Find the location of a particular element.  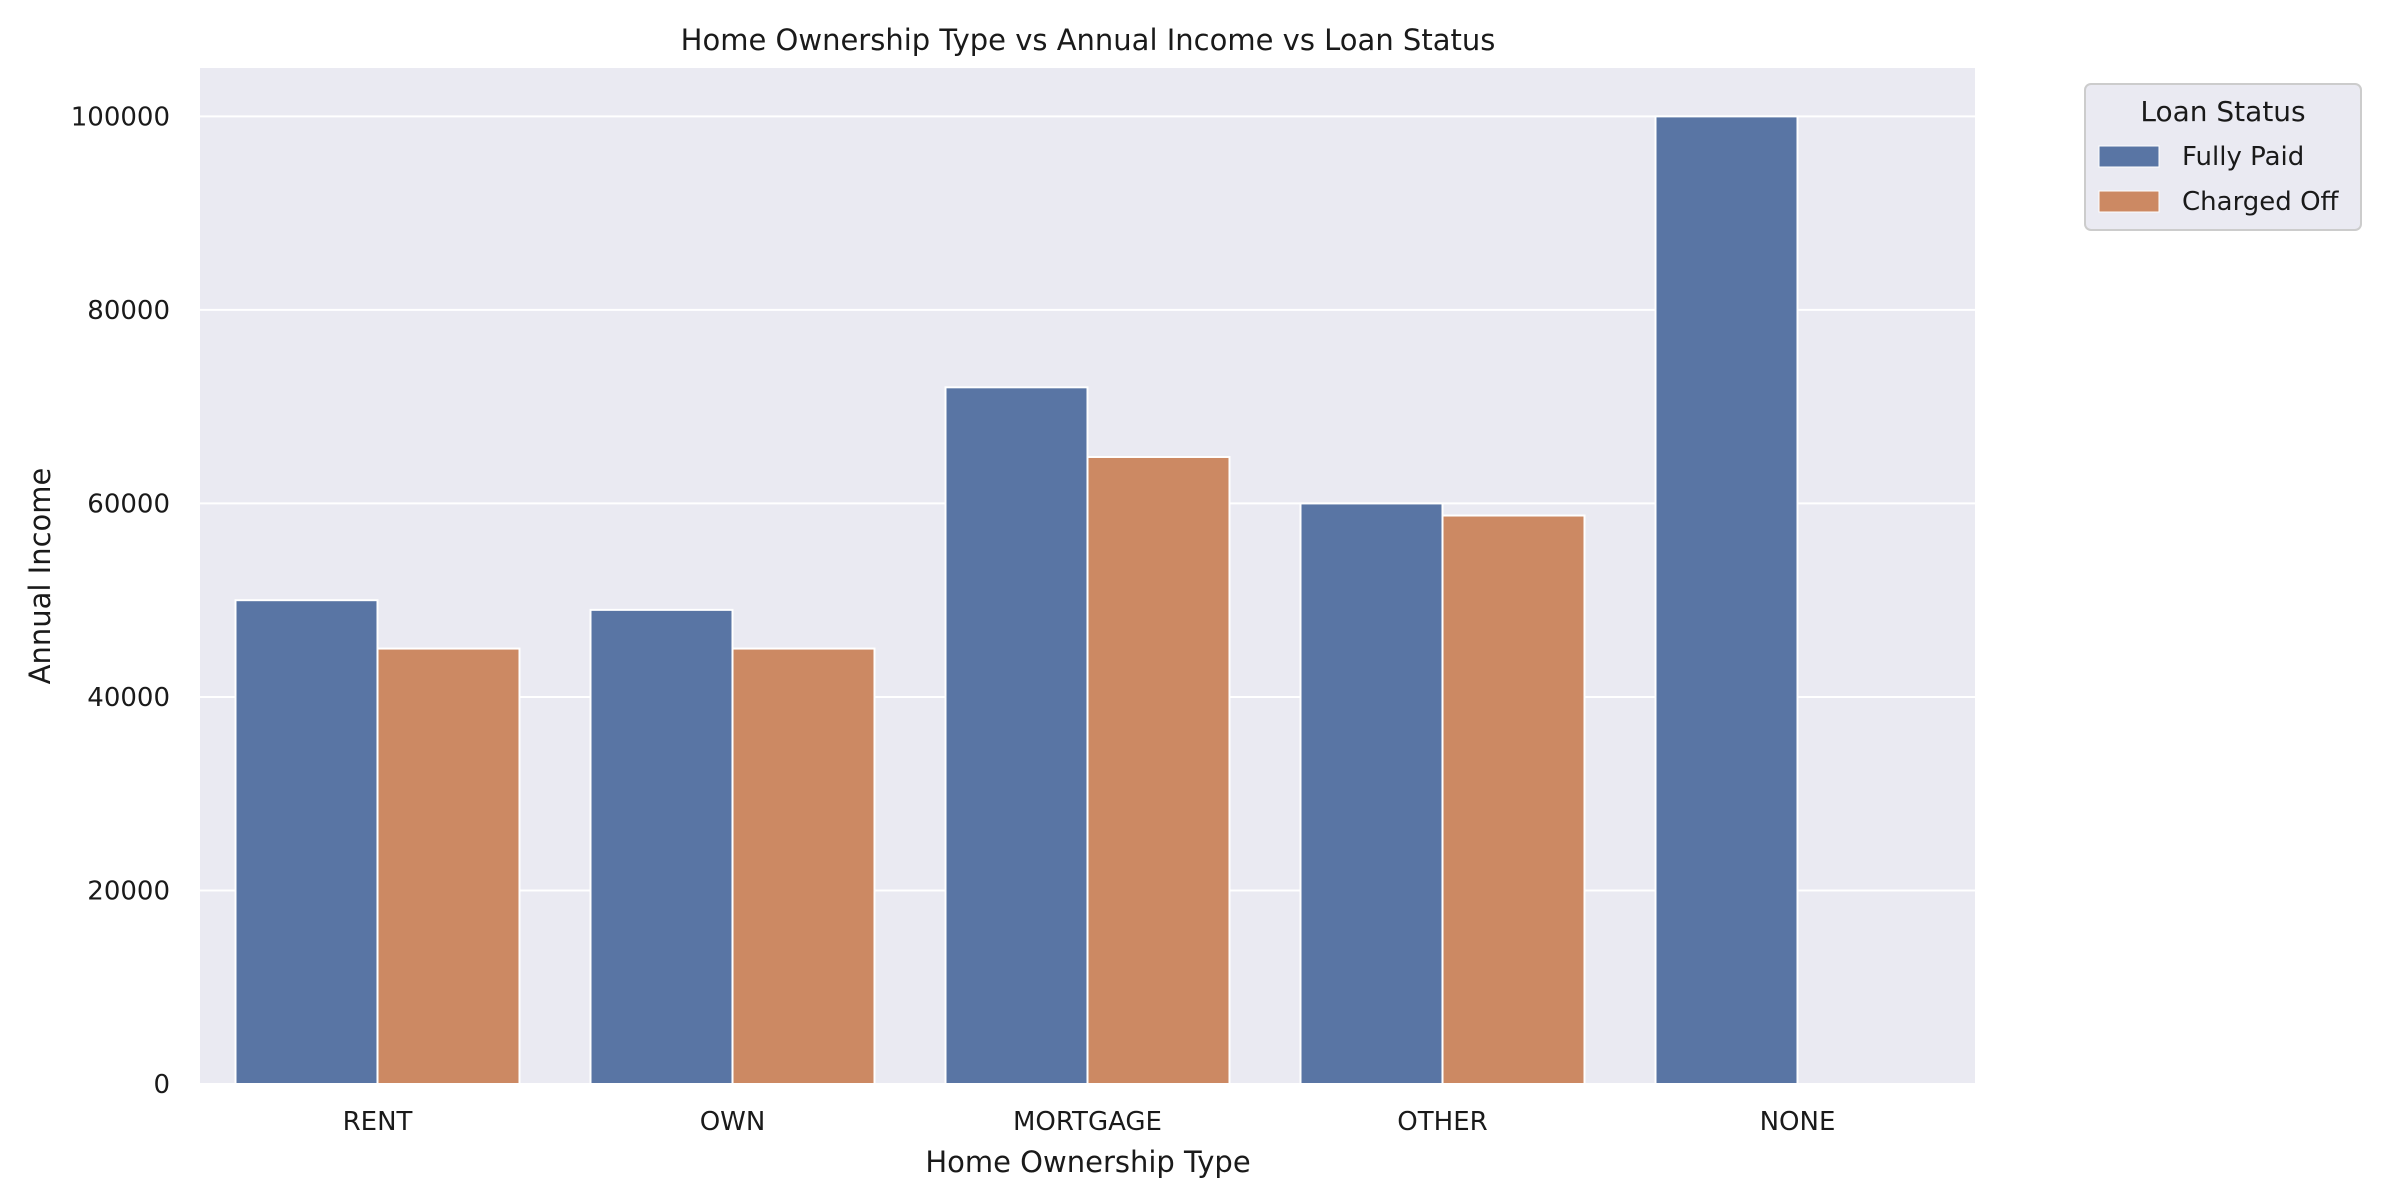

y-axis-label: Annual Income is located at coordinates (40, 576).